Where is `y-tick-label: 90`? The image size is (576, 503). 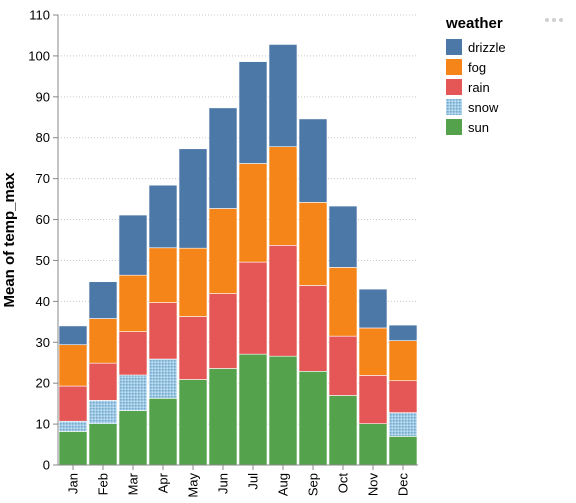 y-tick-label: 90 is located at coordinates (43, 96).